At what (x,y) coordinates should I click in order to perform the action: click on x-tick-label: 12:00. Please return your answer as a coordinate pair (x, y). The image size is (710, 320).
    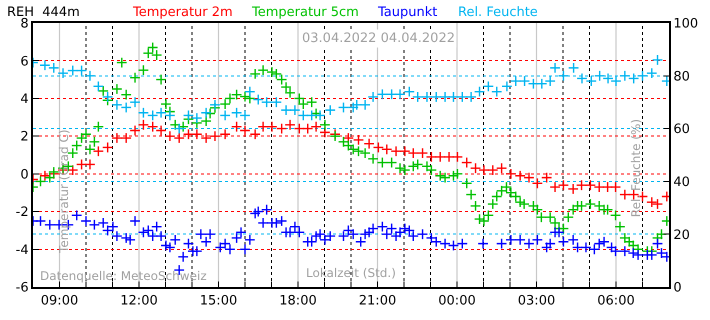
    Looking at the image, I should click on (139, 300).